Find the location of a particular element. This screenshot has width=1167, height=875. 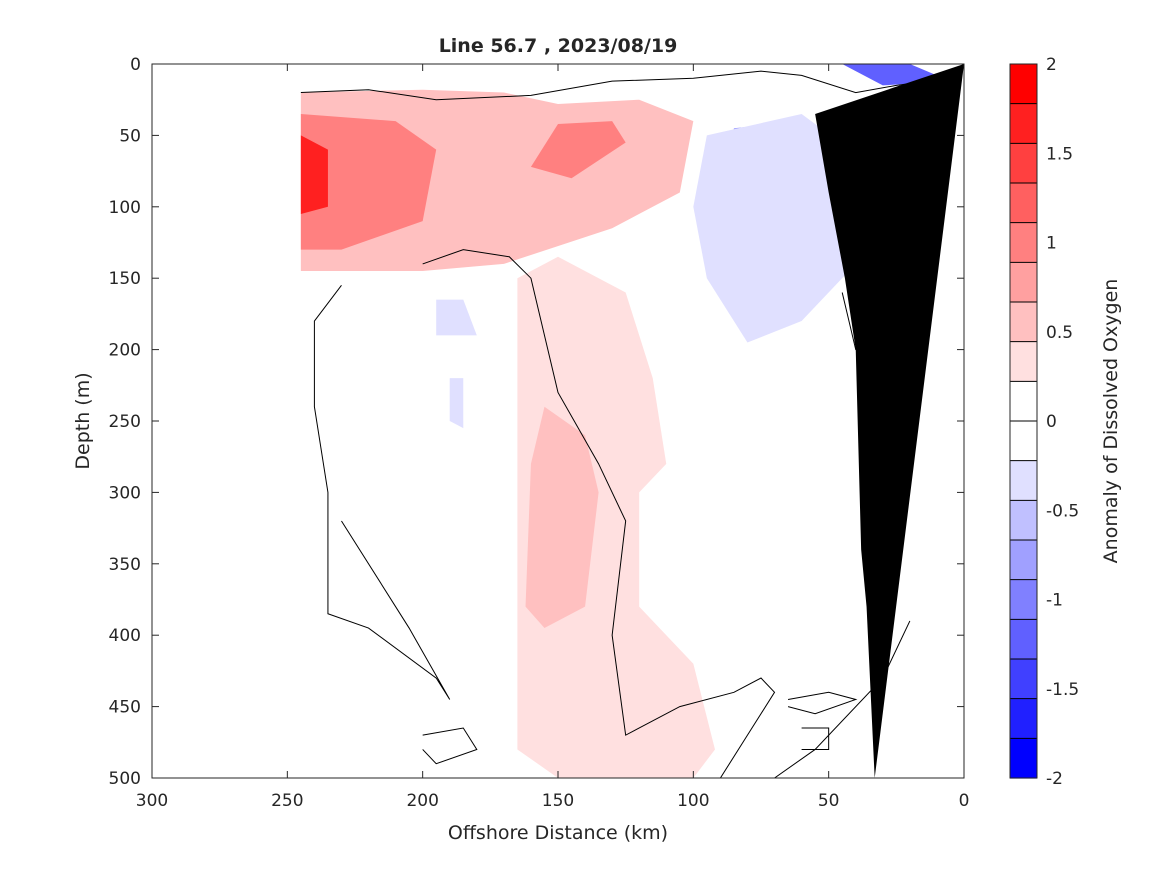

colorbar-frame is located at coordinates (1023, 421).